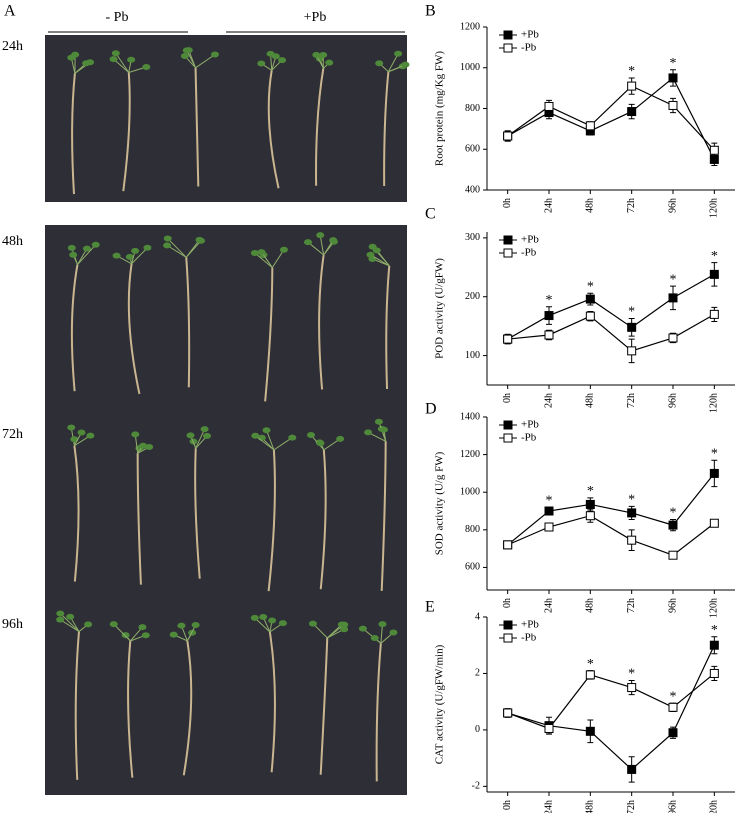 The image size is (743, 813). What do you see at coordinates (226, 697) in the screenshot?
I see `photo` at bounding box center [226, 697].